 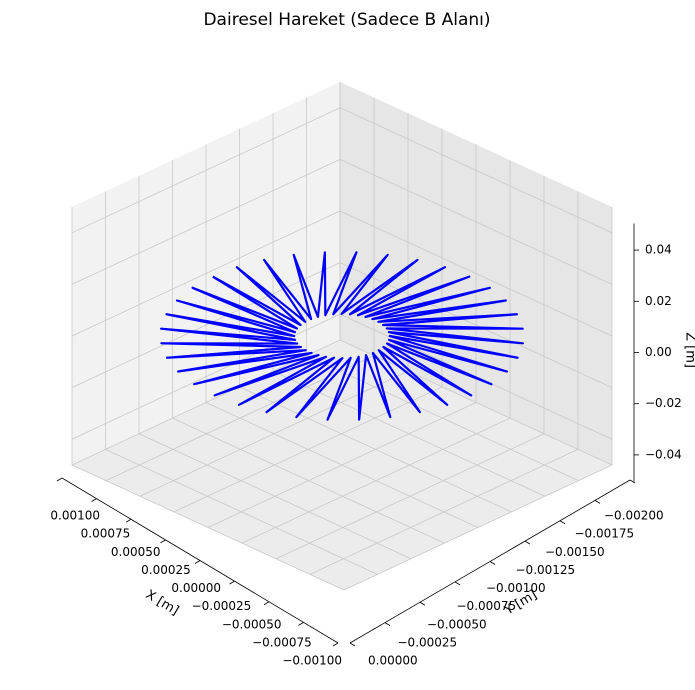 I want to click on x-tick-label: 0.00025, so click(x=166, y=570).